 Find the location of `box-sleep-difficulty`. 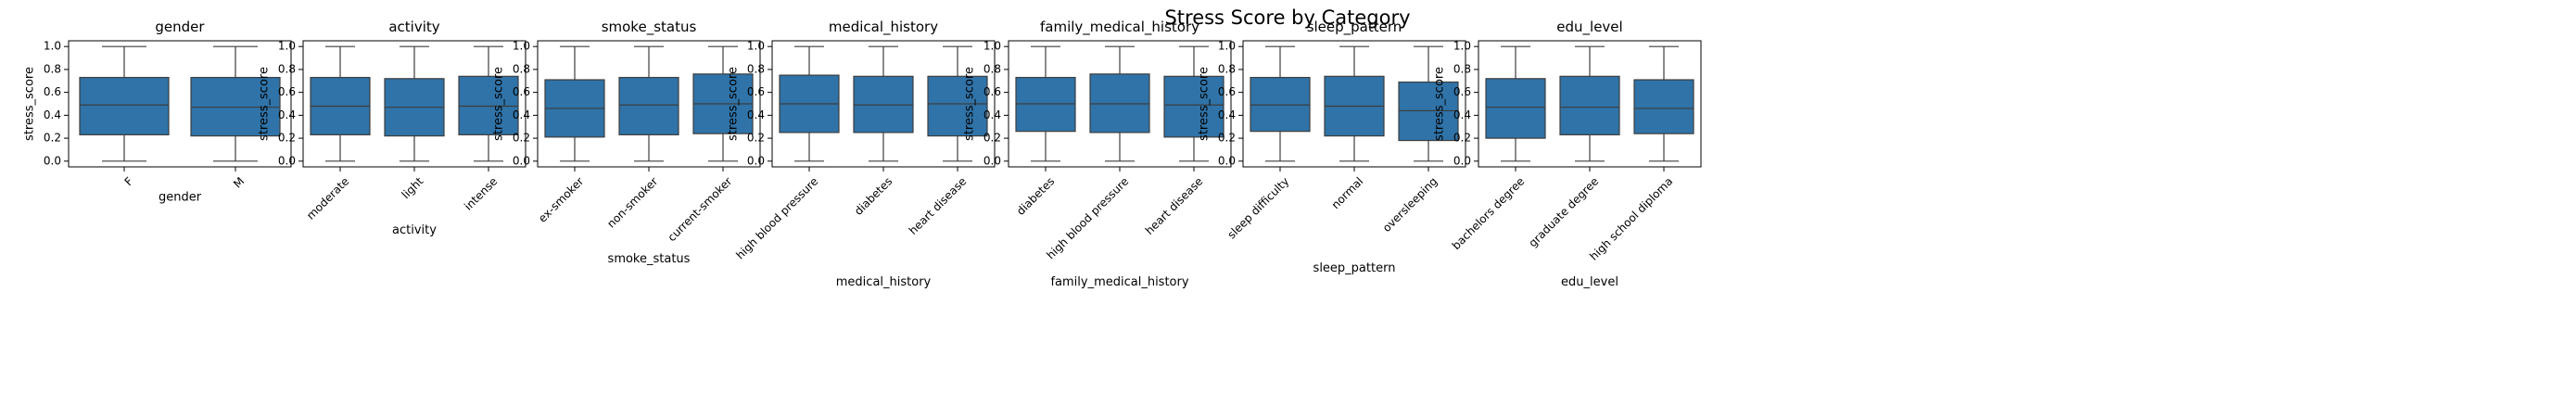

box-sleep-difficulty is located at coordinates (1280, 103).